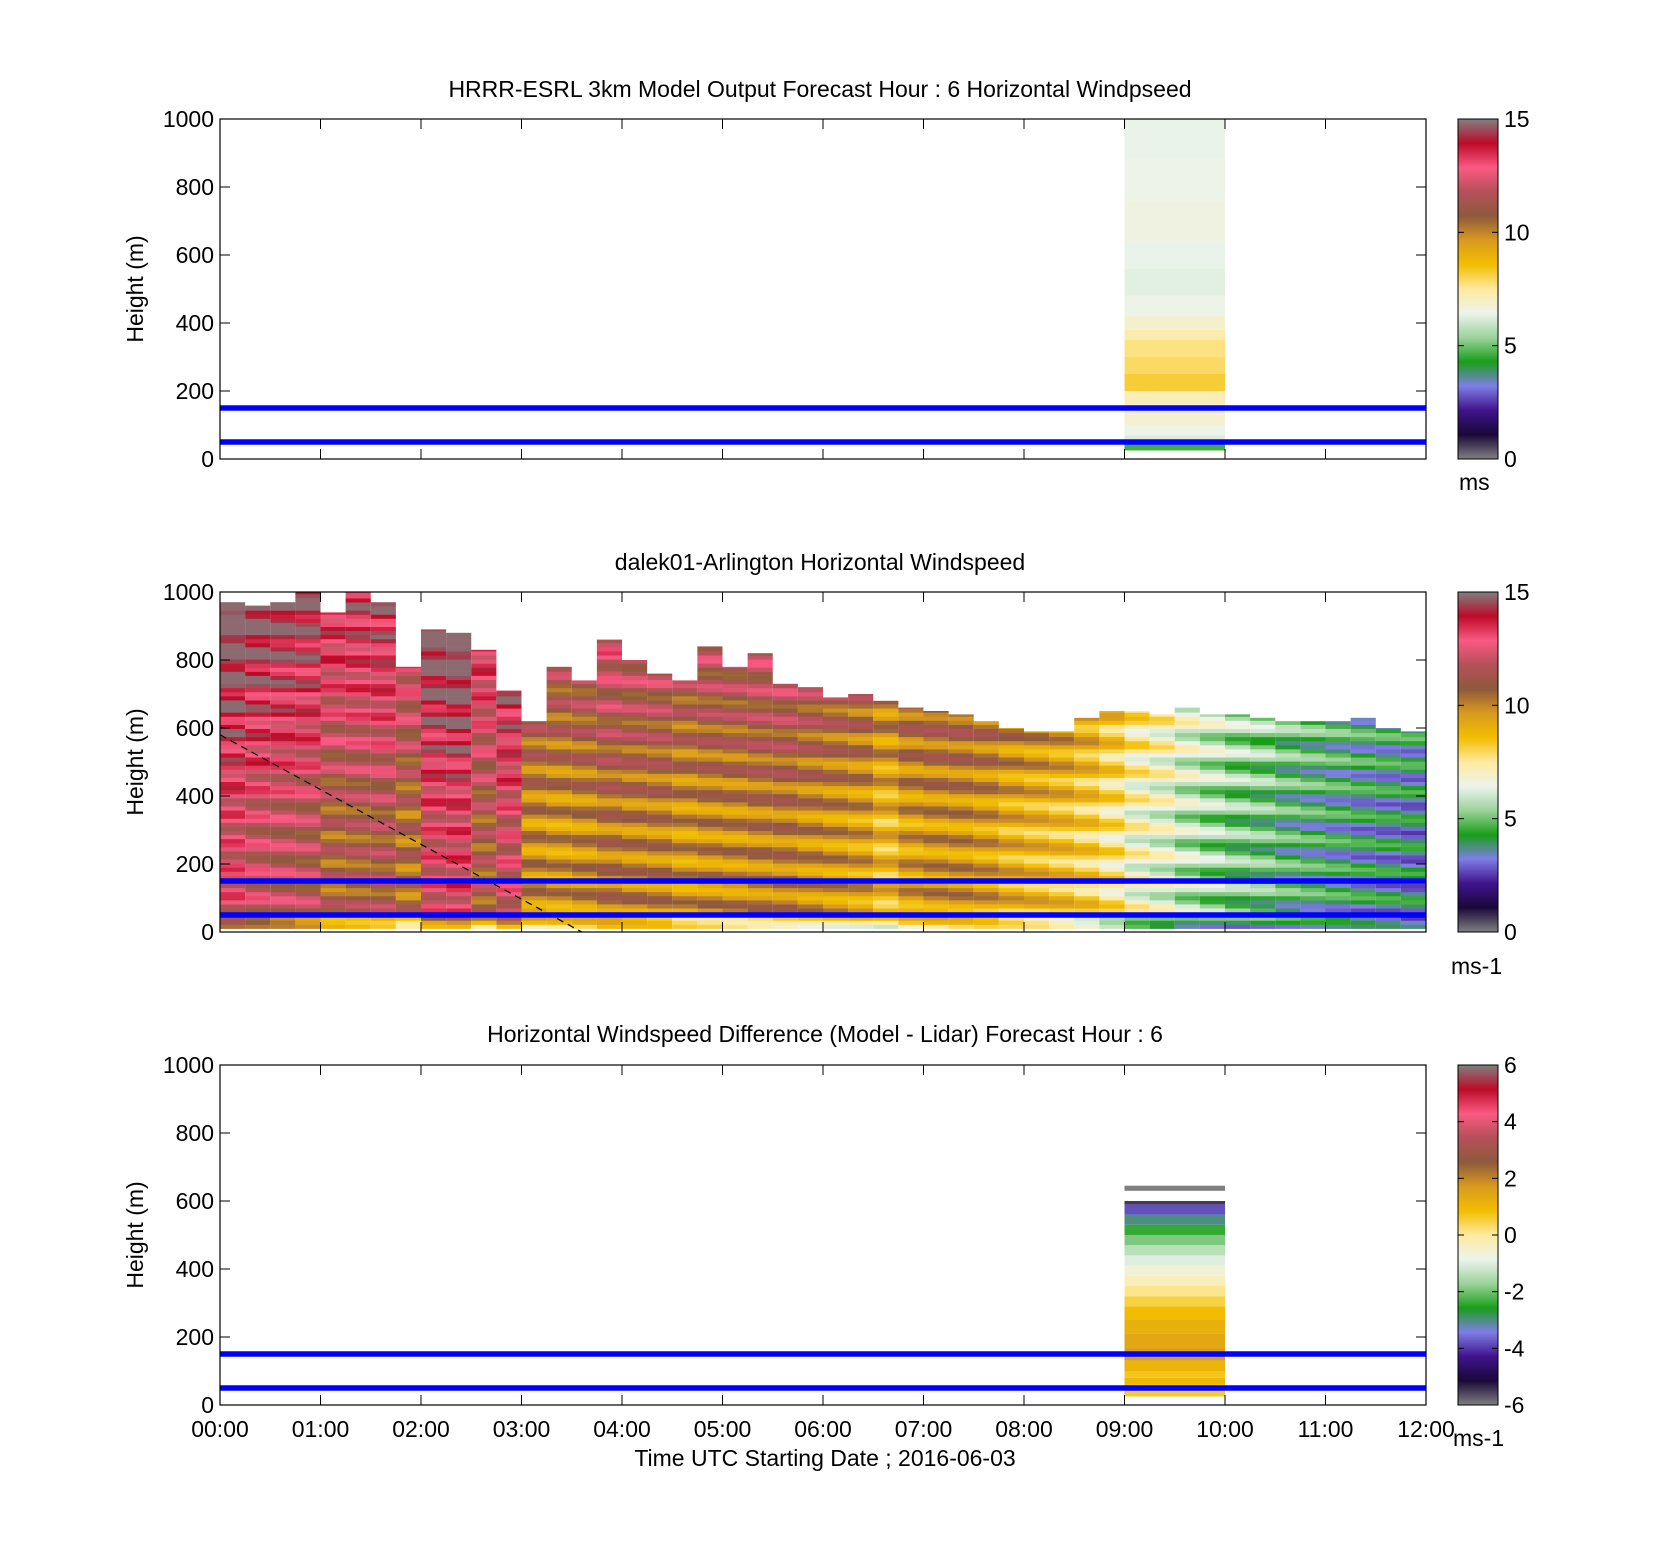 The width and height of the screenshot is (1680, 1561). Describe the element at coordinates (207, 932) in the screenshot. I see `y-tick-label: 0` at that location.